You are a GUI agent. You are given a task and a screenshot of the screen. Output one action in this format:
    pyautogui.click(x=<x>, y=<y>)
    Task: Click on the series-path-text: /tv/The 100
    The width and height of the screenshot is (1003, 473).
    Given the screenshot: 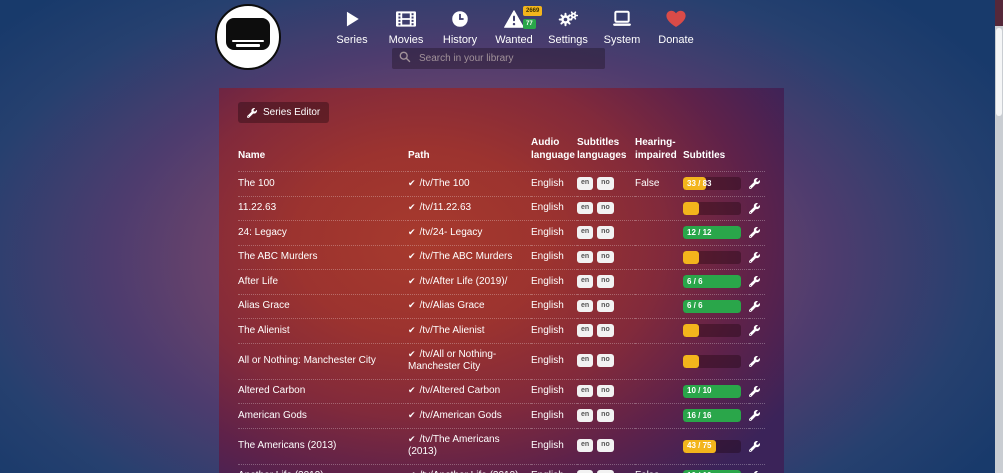 What is the action you would take?
    pyautogui.click(x=444, y=183)
    